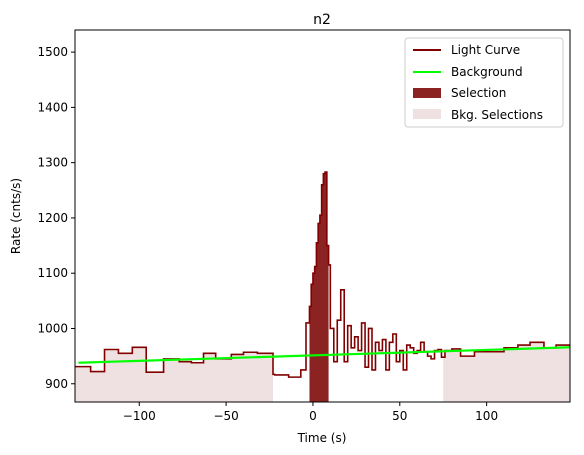 The image size is (584, 455). I want to click on selection-region, so click(319, 287).